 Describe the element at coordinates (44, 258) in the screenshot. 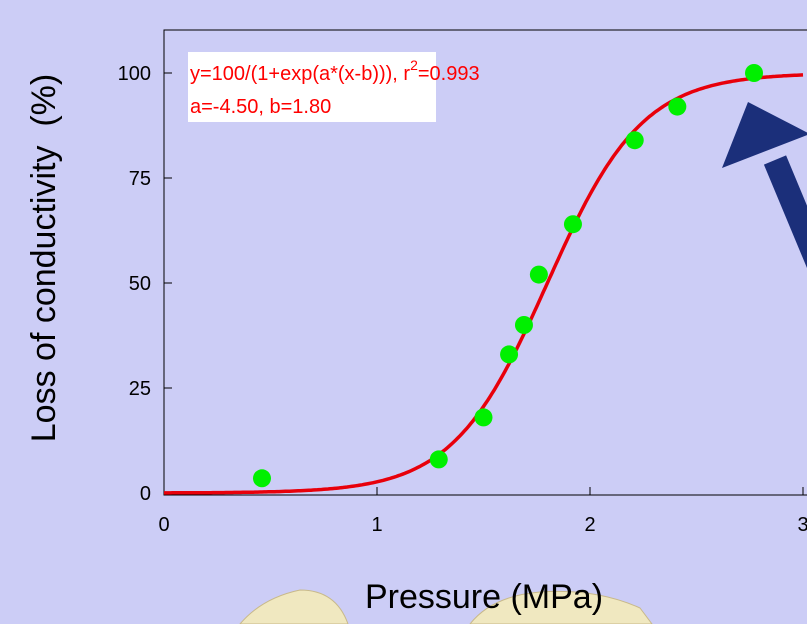

I see `y-axis-label: Loss of conductivity (%)` at that location.